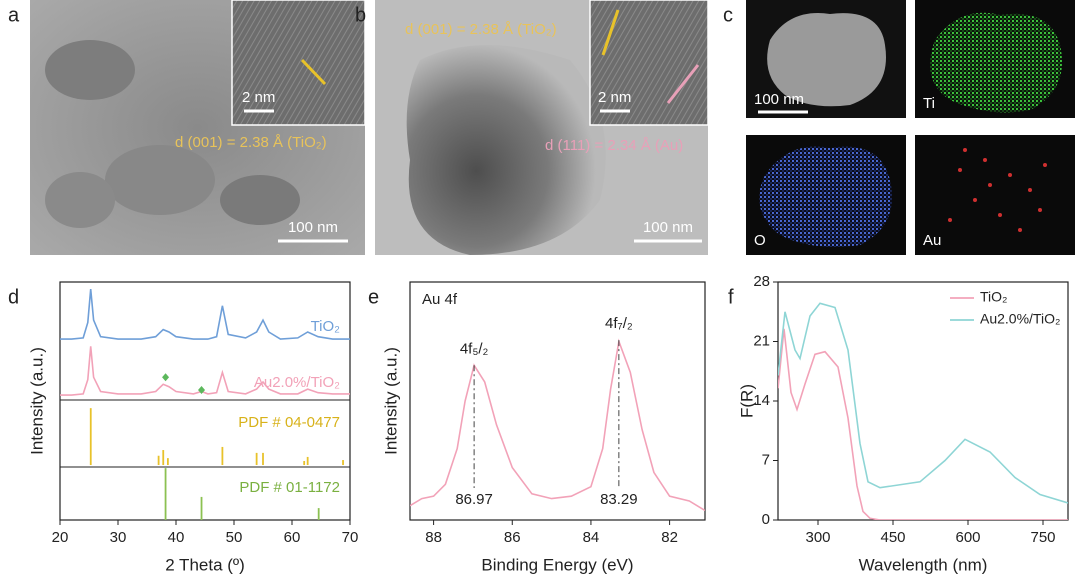  What do you see at coordinates (817, 537) in the screenshot?
I see `x-tick-label: 300` at bounding box center [817, 537].